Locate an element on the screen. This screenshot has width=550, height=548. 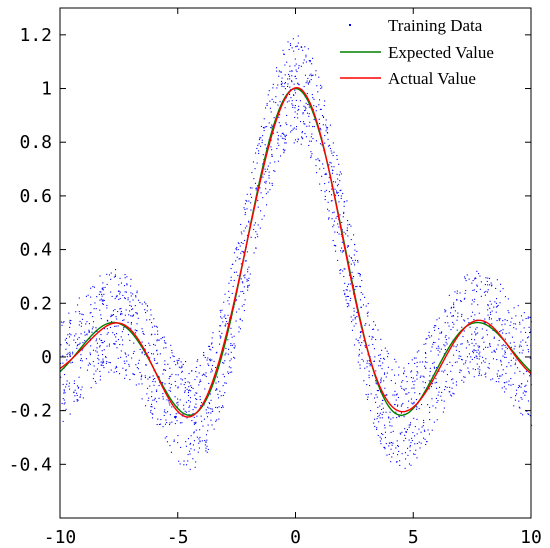
legend-item-actual-value: Actual Value is located at coordinates (408, 78).